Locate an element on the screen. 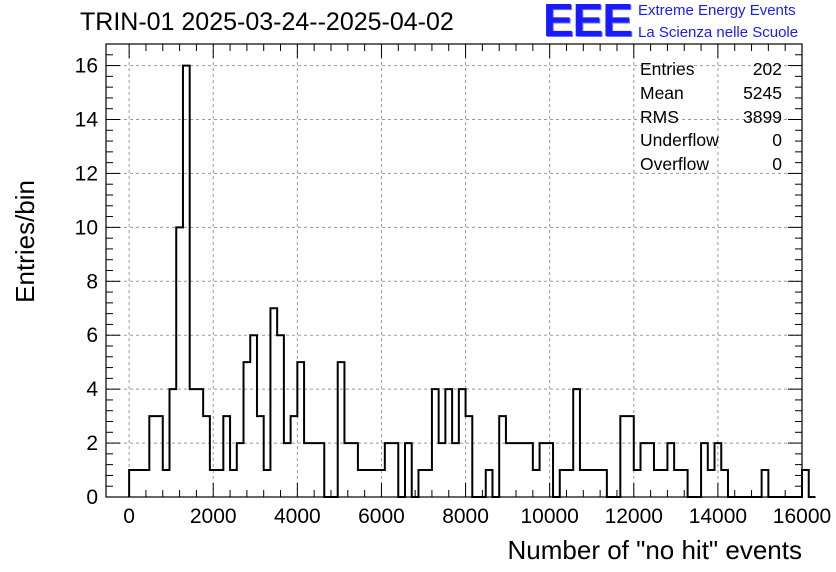 The image size is (836, 572). logo-line-1: Extreme Energy Events is located at coordinates (717, 10).